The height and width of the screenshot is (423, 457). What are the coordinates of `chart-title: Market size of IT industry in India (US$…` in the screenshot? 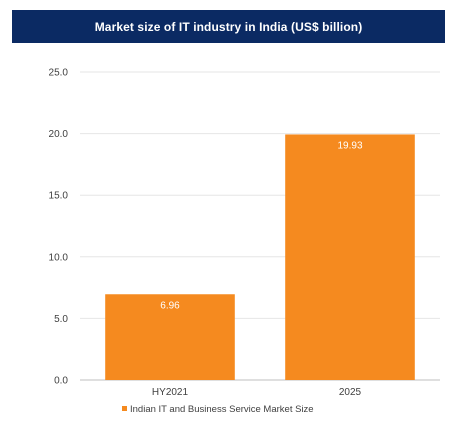 It's located at (228, 26).